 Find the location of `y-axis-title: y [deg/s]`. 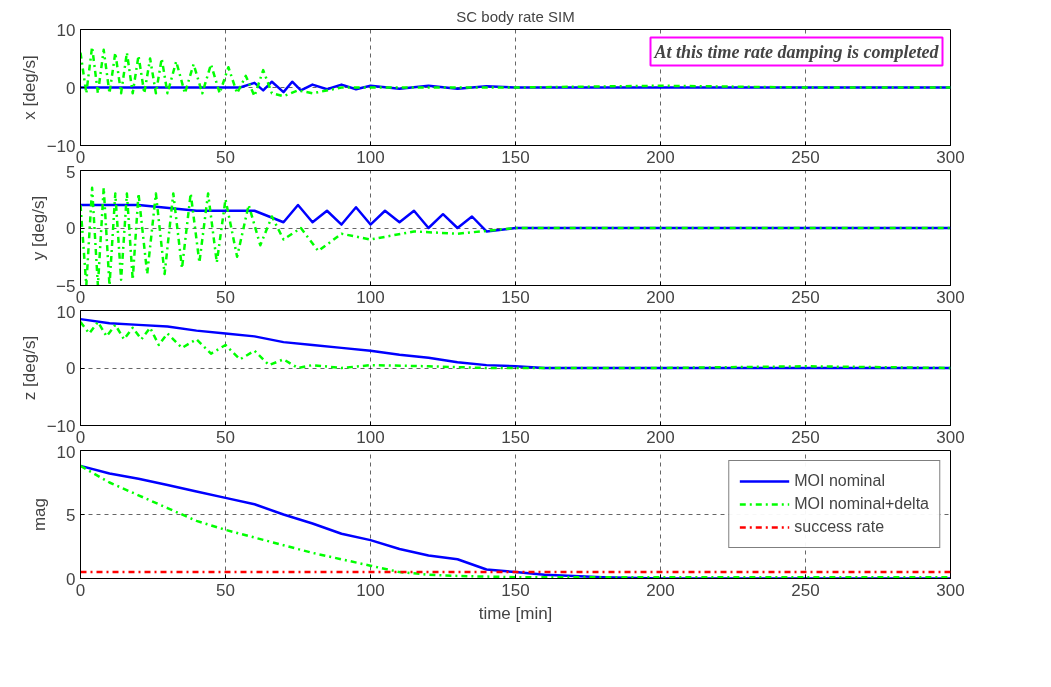

y-axis-title: y [deg/s] is located at coordinates (39, 228).